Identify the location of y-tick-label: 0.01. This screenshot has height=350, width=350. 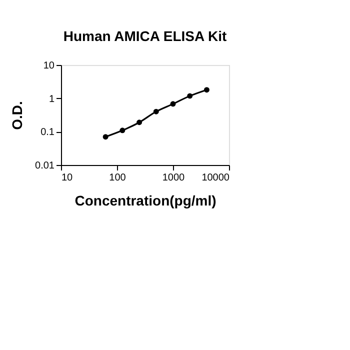
(45, 166).